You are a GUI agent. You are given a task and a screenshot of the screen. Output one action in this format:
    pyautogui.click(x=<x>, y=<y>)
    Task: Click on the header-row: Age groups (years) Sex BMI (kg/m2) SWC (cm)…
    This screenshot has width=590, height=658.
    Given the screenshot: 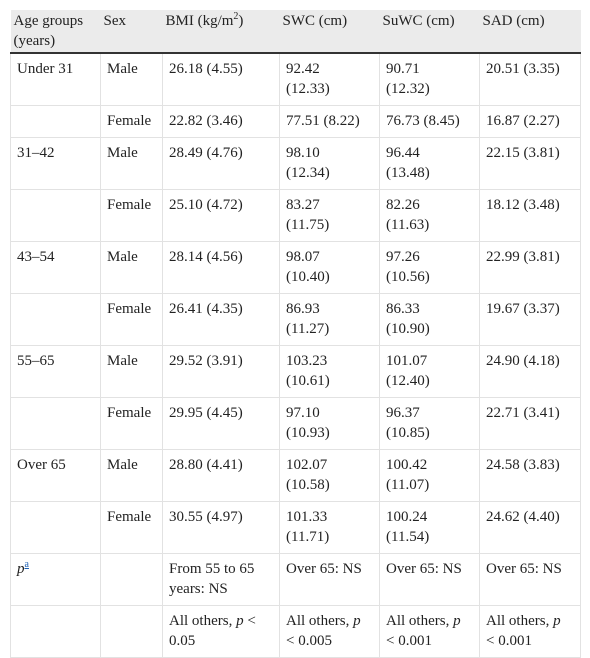 What is the action you would take?
    pyautogui.click(x=295, y=32)
    